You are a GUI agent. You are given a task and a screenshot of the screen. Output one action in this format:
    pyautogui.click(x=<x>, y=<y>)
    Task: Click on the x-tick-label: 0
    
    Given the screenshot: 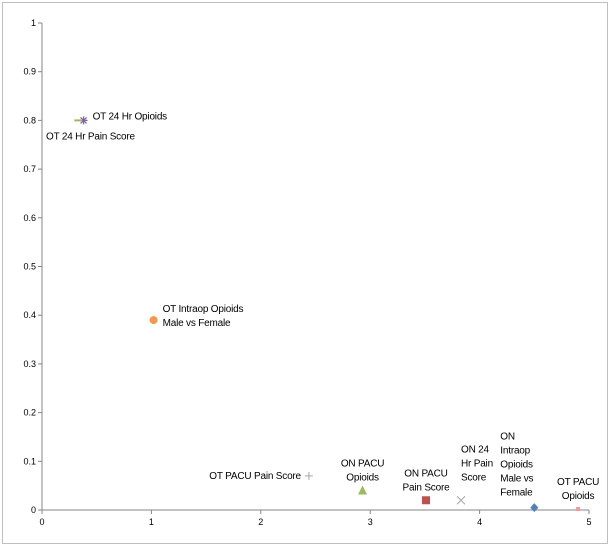 What is the action you would take?
    pyautogui.click(x=41, y=522)
    